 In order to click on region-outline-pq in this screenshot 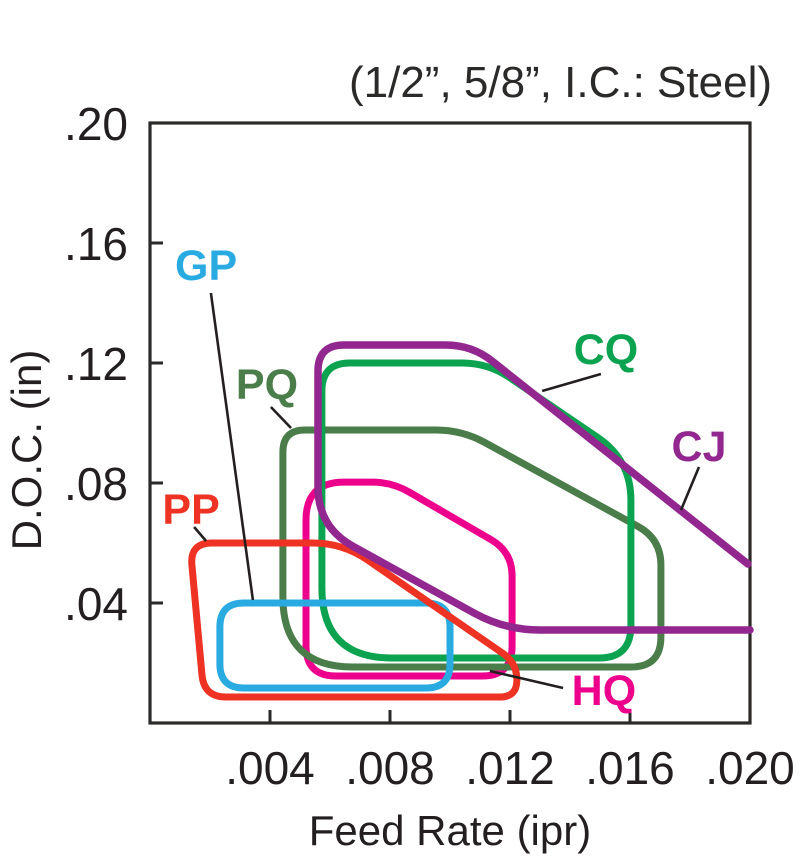, I will do `click(472, 548)`.